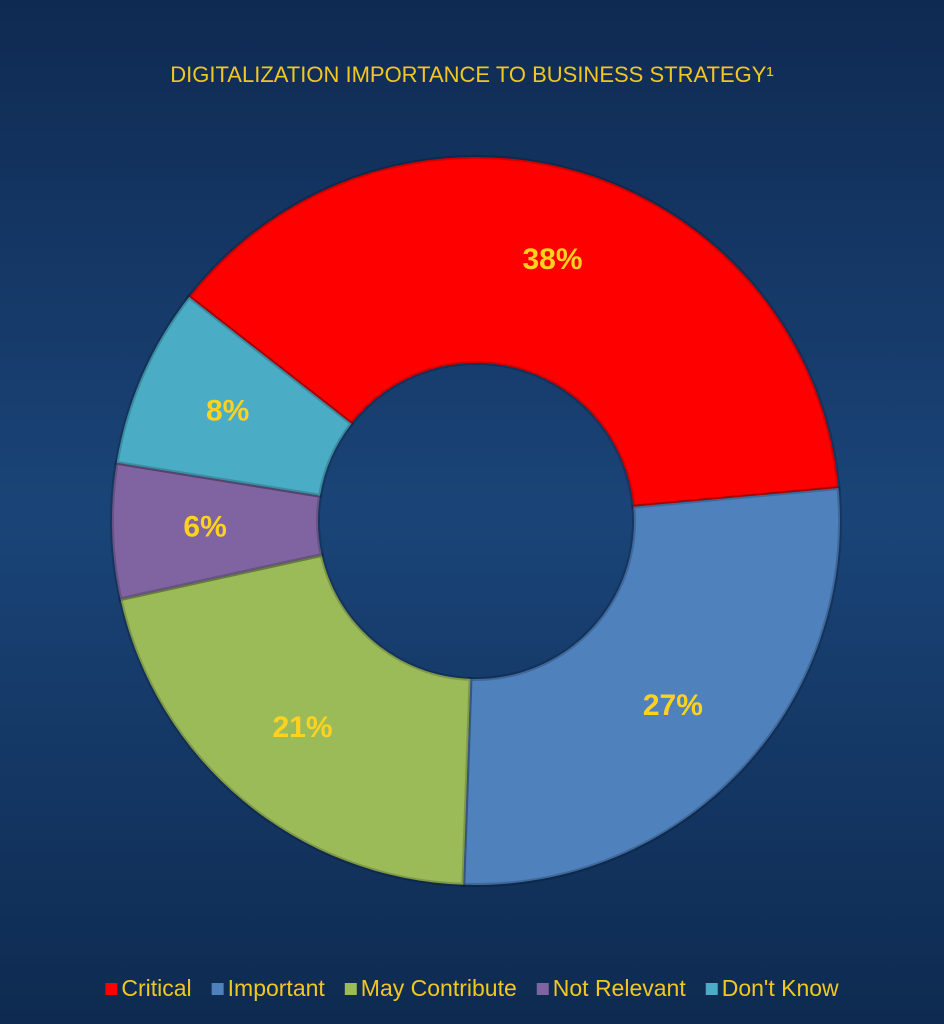 Image resolution: width=944 pixels, height=1024 pixels. I want to click on legend-label: Not Relevant, so click(620, 988).